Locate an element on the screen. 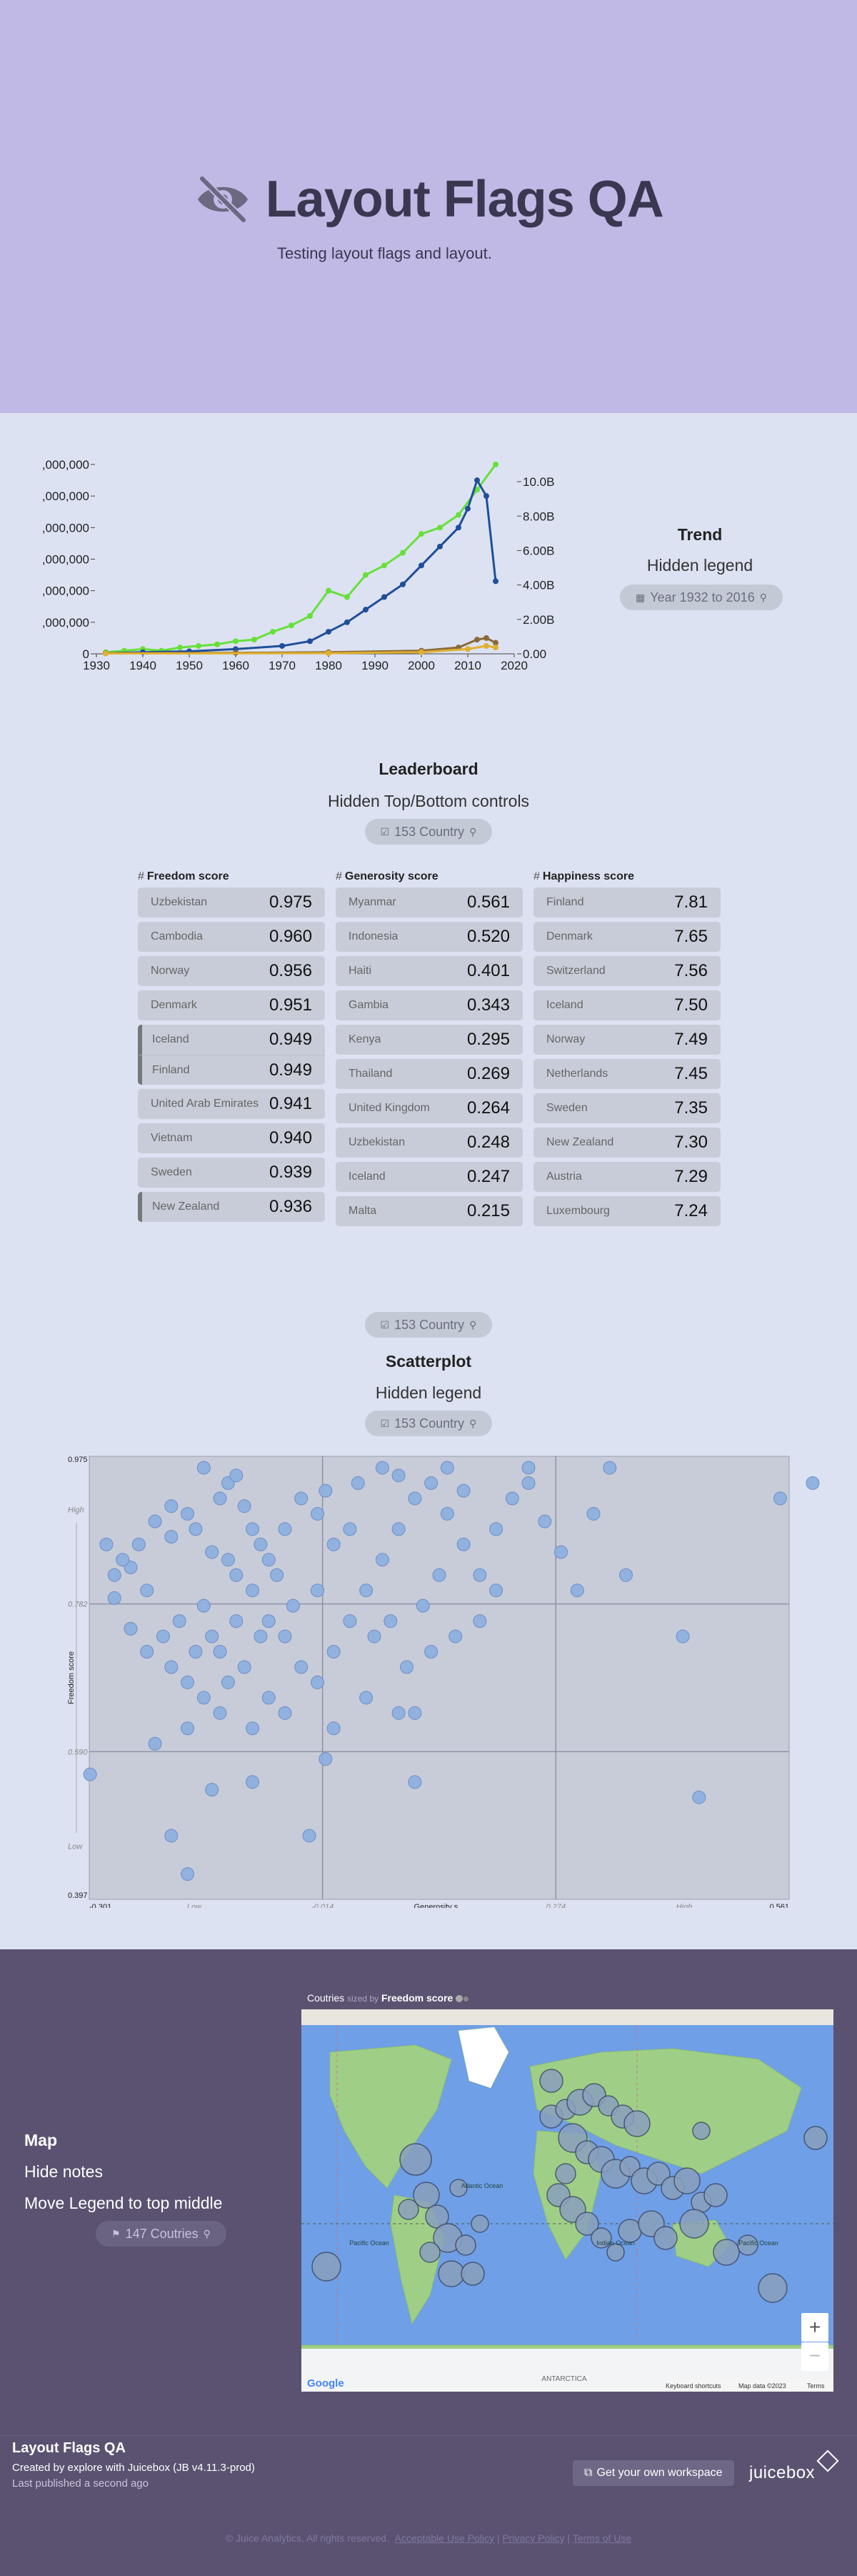 The height and width of the screenshot is (2576, 857). leaderboard-row: New Zealand 7.30 is located at coordinates (627, 1143).